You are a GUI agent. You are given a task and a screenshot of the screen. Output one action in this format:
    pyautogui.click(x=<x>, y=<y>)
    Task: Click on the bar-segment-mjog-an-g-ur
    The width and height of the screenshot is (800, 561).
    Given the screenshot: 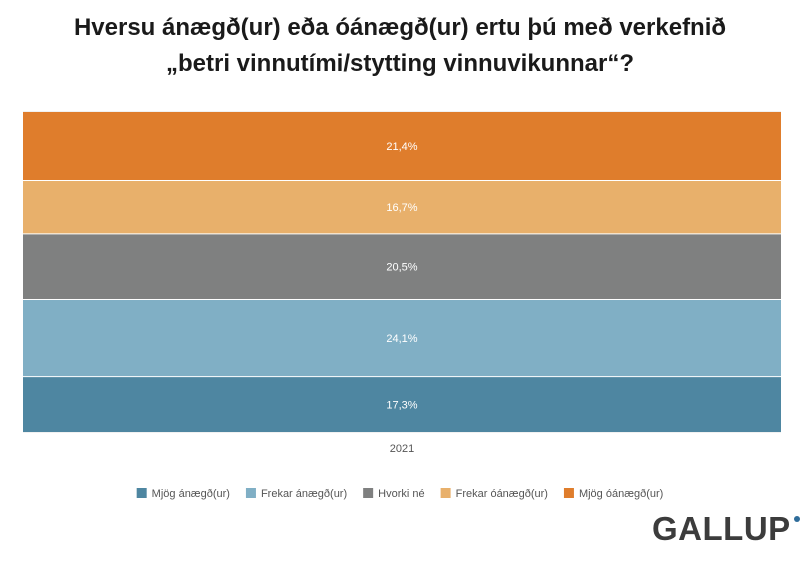 What is the action you would take?
    pyautogui.click(x=402, y=404)
    